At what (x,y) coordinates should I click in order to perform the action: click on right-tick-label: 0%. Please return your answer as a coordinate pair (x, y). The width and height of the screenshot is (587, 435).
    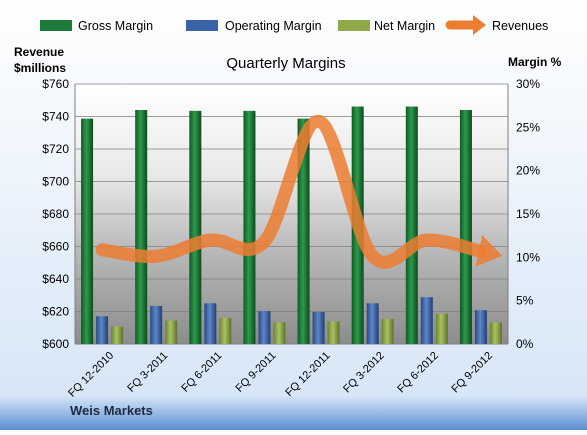
    Looking at the image, I should click on (525, 344).